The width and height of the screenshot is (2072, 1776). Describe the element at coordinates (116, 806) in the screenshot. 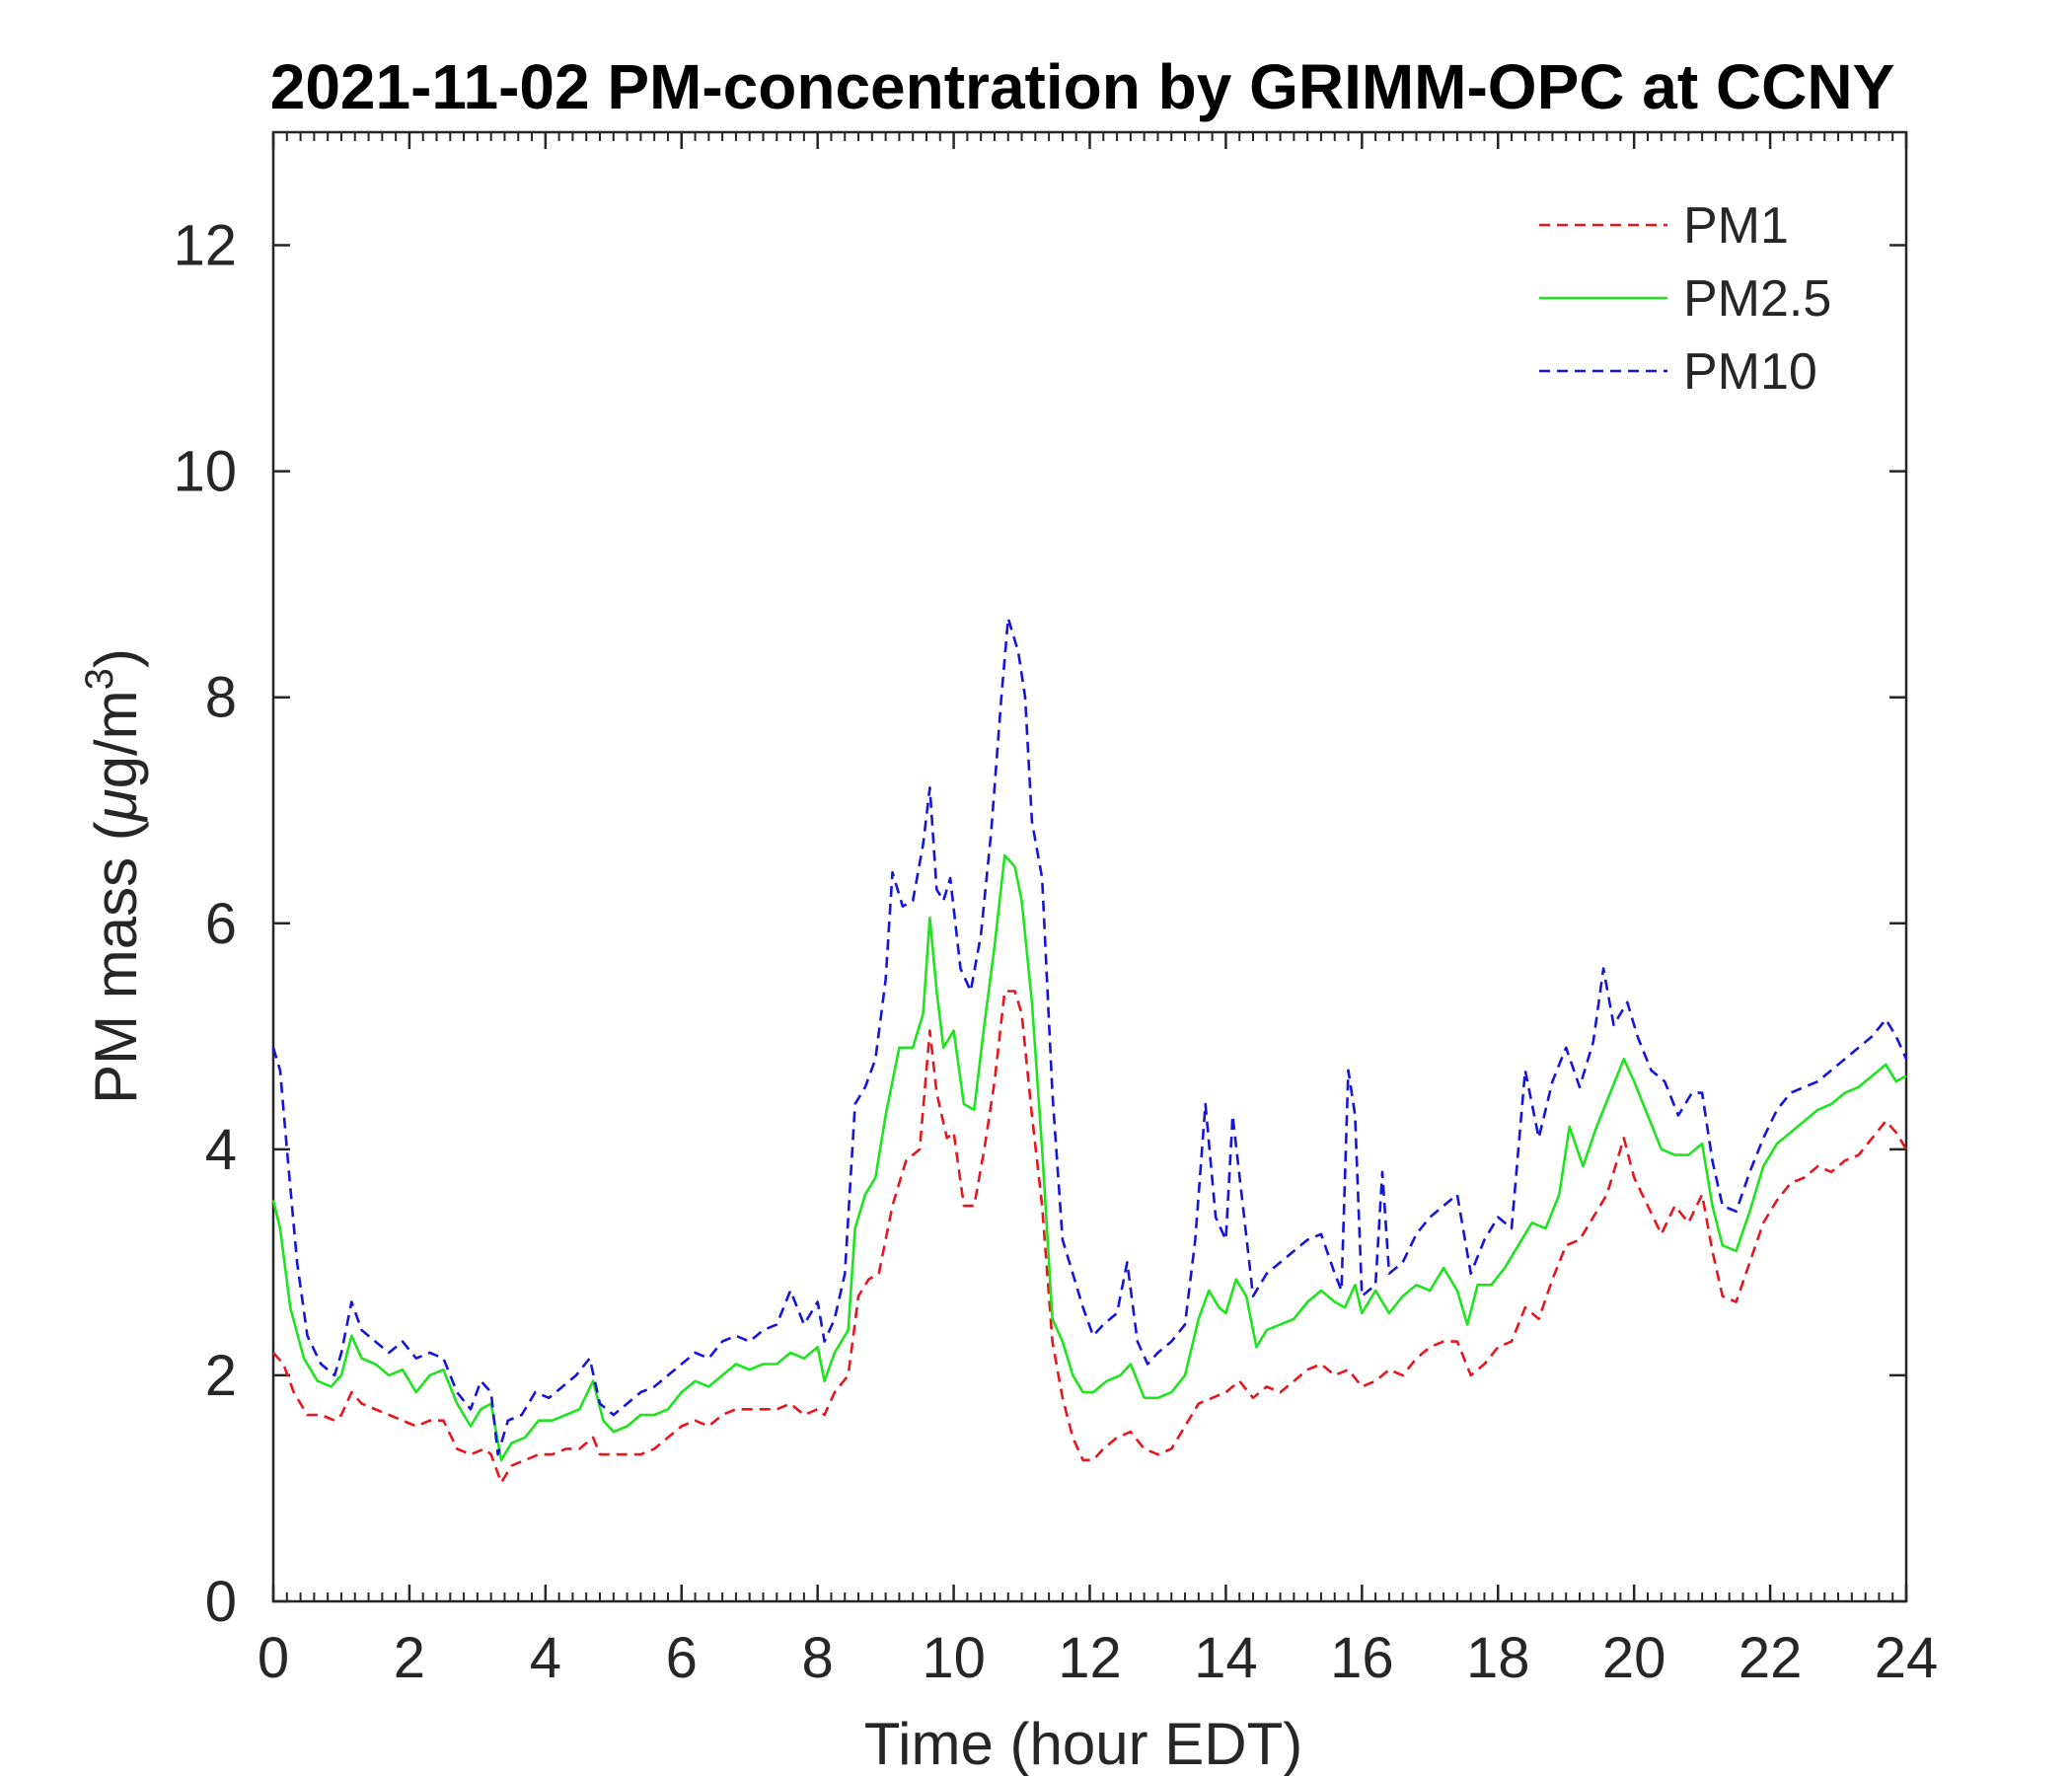

I see `y-axis-label-mu: μ` at that location.